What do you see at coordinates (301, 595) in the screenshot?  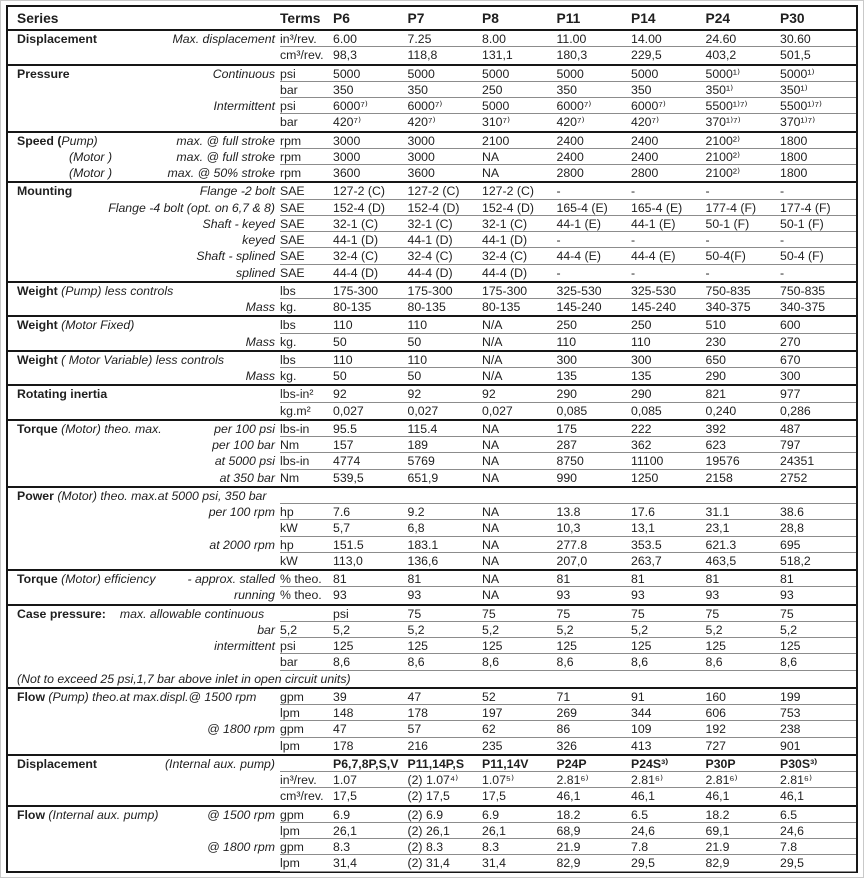 I see `terms-cell: % theo.` at bounding box center [301, 595].